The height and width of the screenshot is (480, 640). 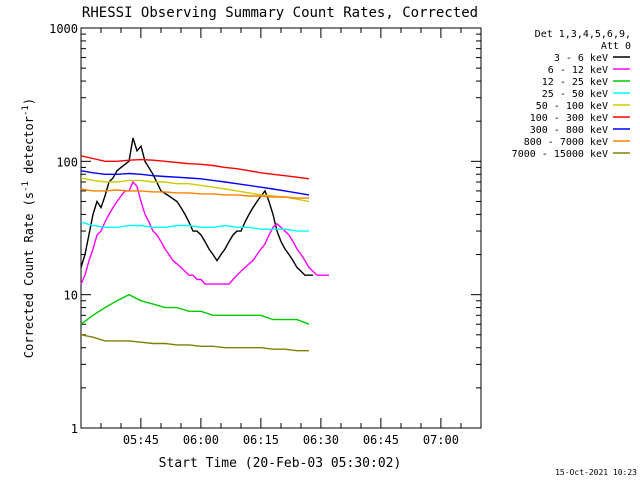 What do you see at coordinates (141, 440) in the screenshot?
I see `x-tick-label: 05:45` at bounding box center [141, 440].